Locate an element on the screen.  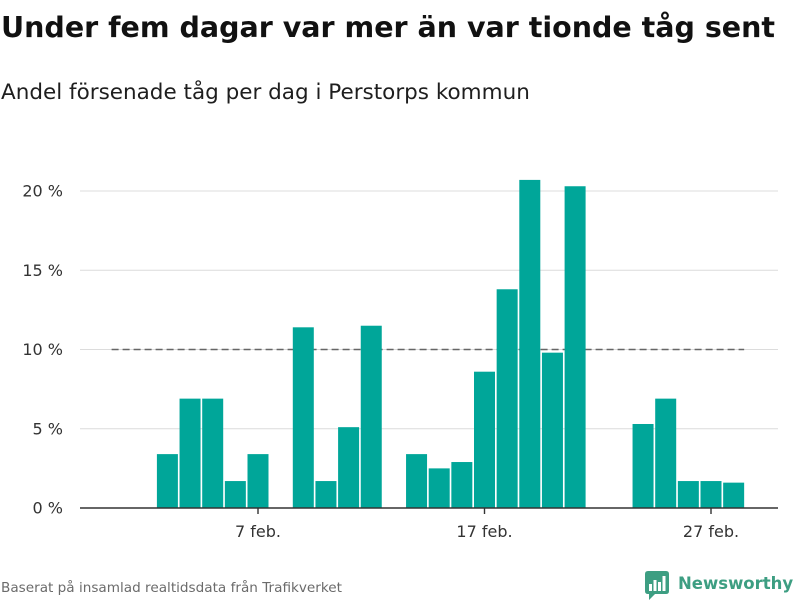
bar-17-feb is located at coordinates (484, 439).